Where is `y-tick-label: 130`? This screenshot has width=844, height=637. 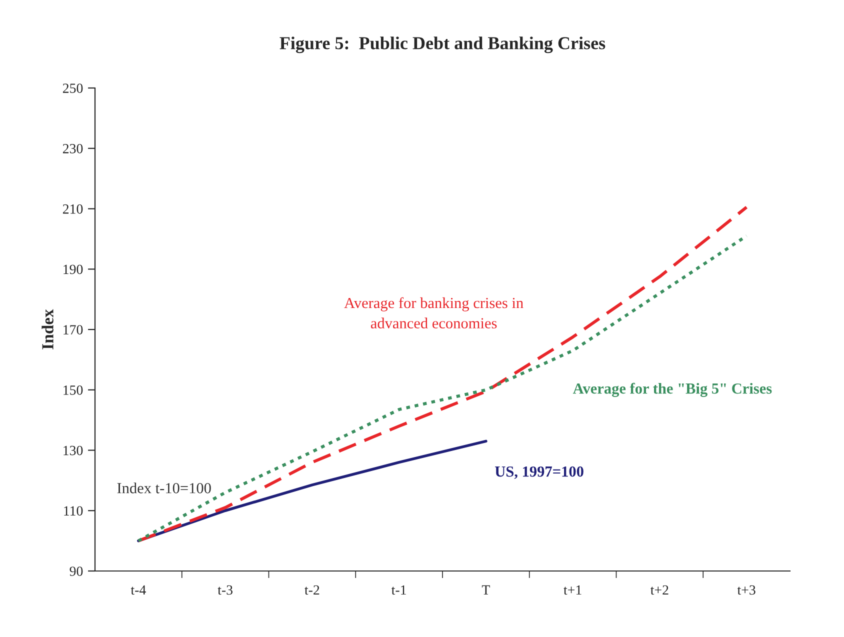
y-tick-label: 130 is located at coordinates (73, 451).